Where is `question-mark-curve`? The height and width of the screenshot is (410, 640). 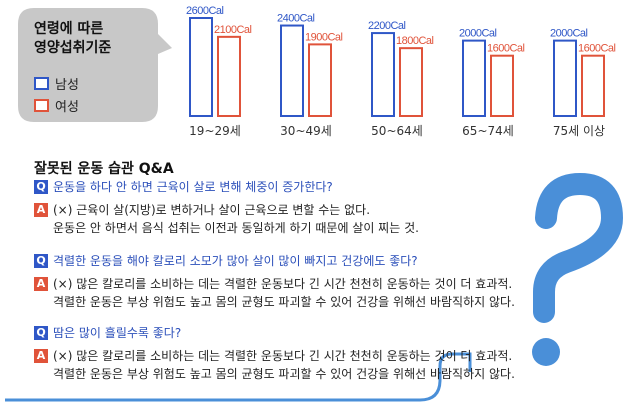
question-mark-curve is located at coordinates (578, 247).